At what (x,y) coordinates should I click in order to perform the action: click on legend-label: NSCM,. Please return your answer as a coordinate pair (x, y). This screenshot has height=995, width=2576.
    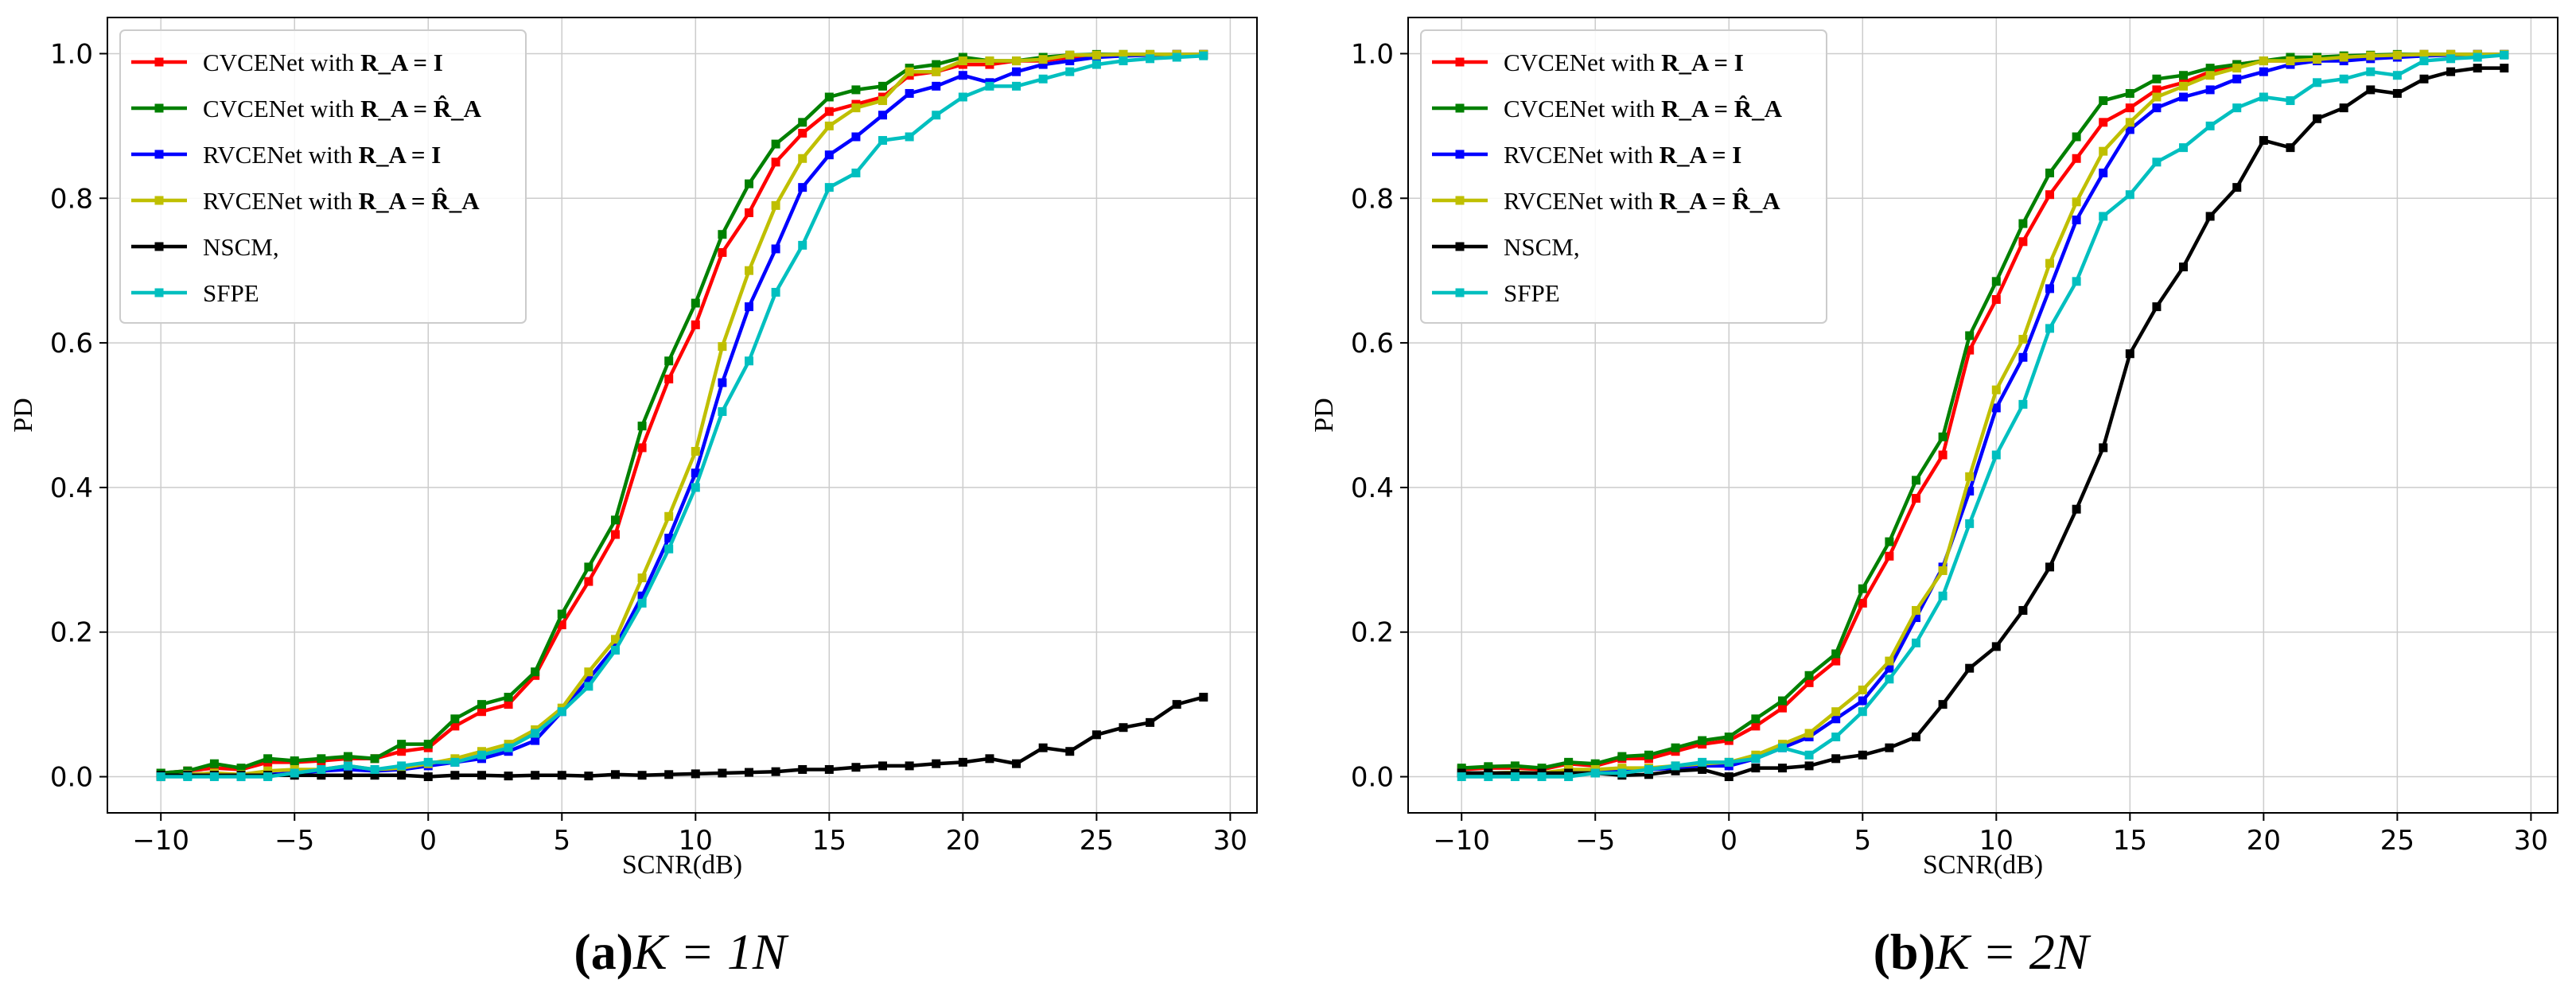
    Looking at the image, I should click on (241, 247).